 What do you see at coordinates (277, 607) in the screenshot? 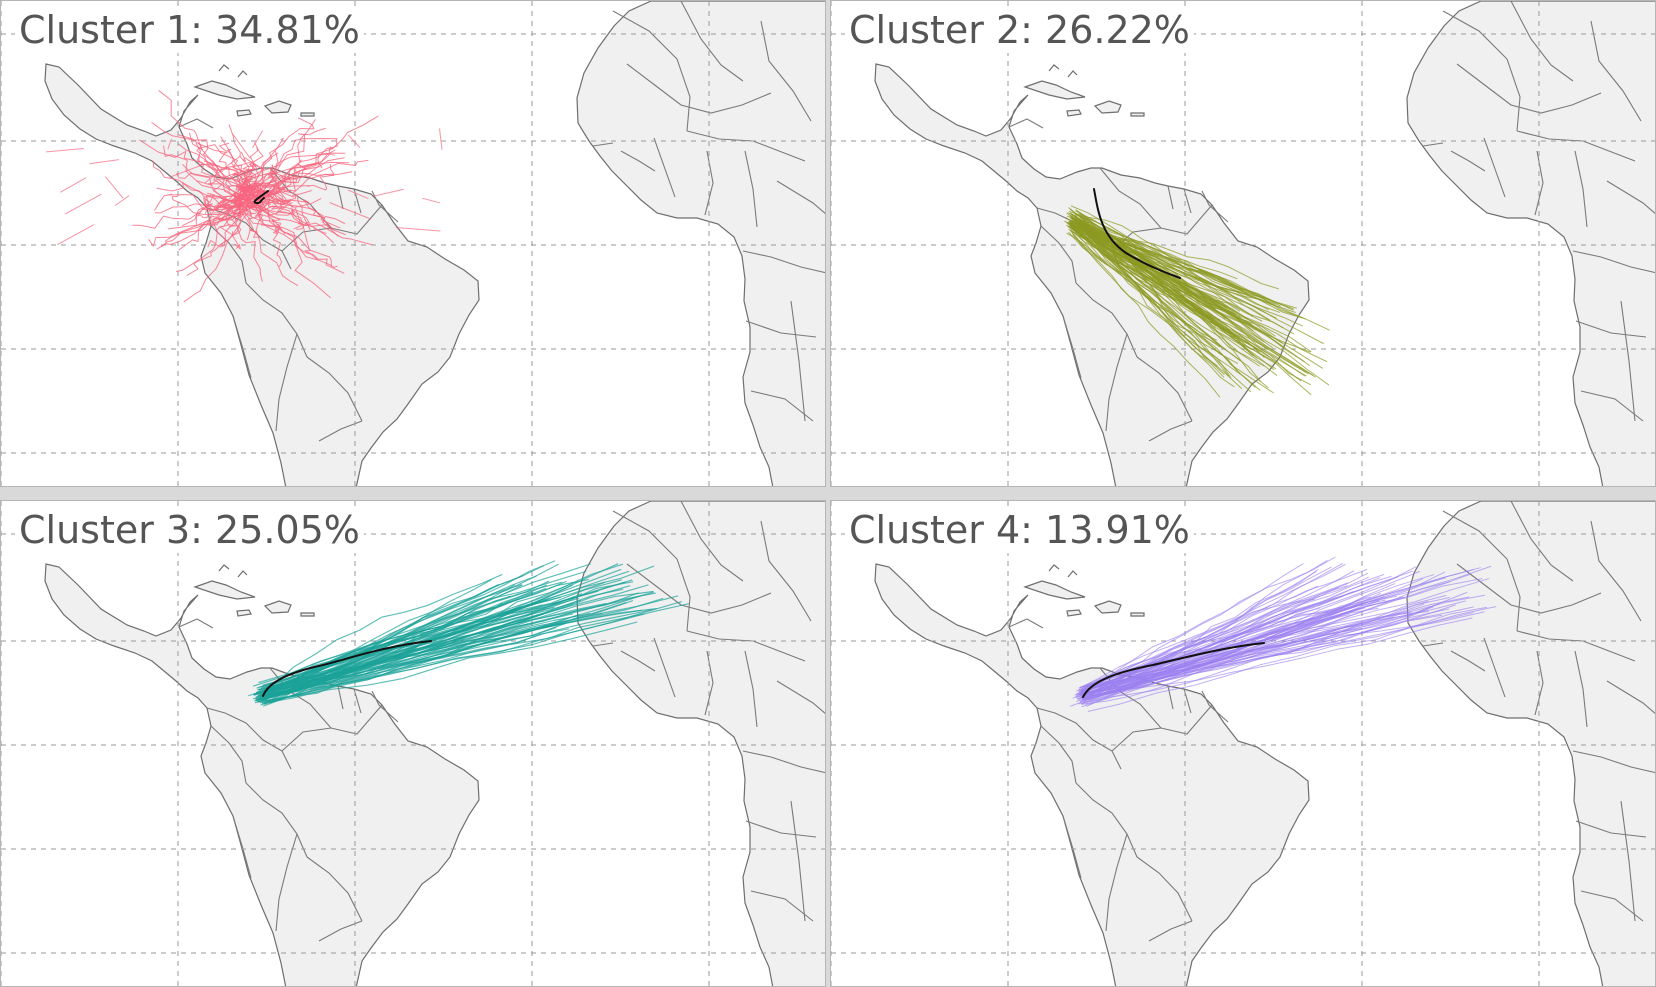
I see `hispaniola-landmass` at bounding box center [277, 607].